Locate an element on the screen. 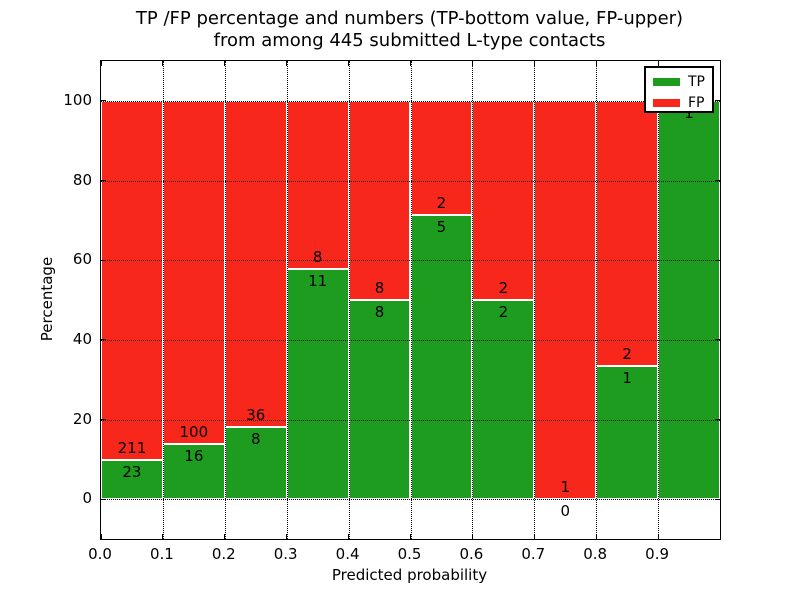  bar-count-tp: 5 is located at coordinates (441, 226).